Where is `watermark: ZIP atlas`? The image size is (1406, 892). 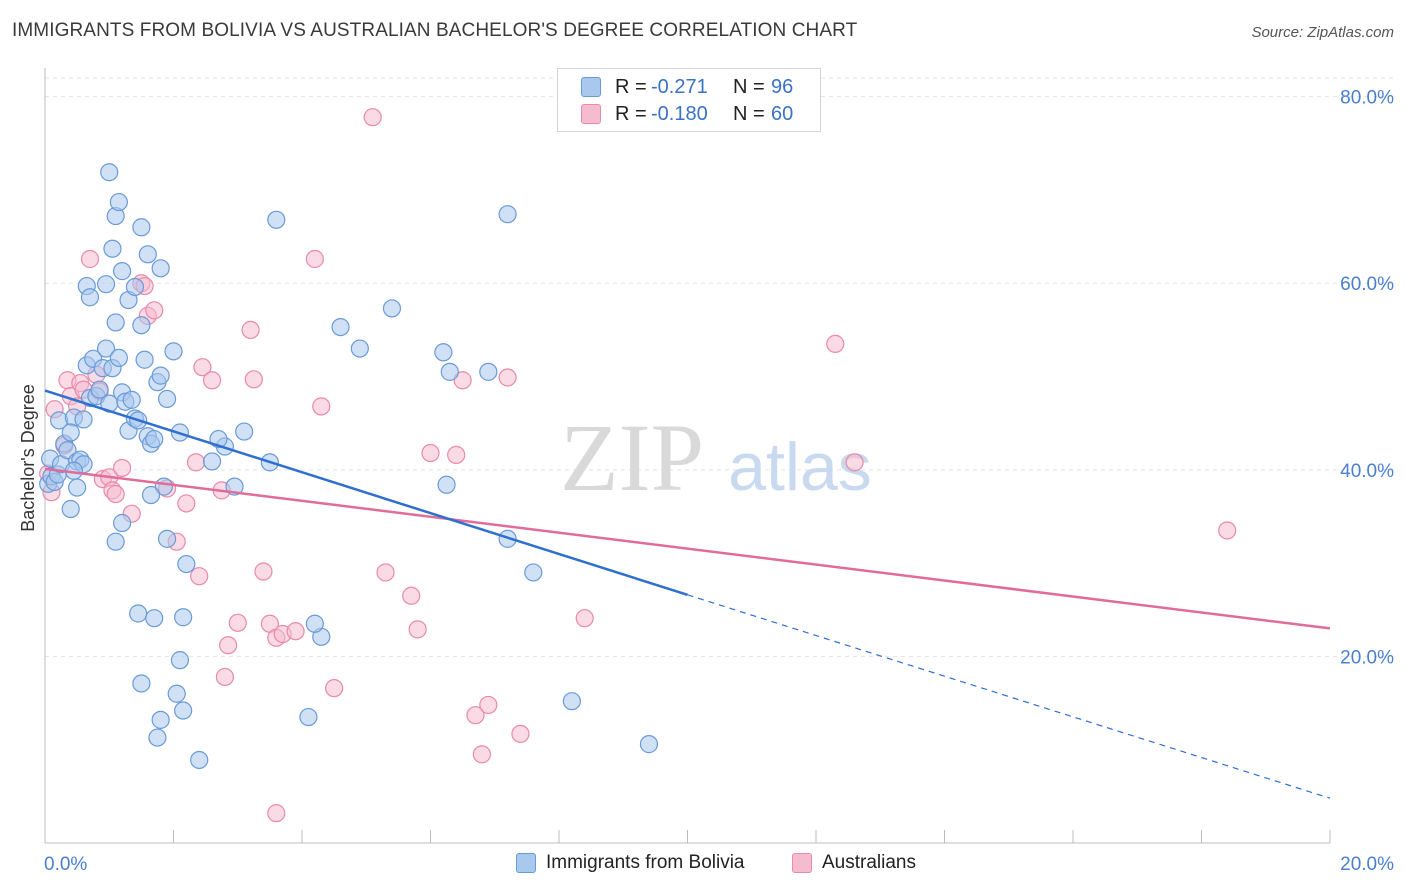 watermark: ZIP atlas is located at coordinates (716, 457).